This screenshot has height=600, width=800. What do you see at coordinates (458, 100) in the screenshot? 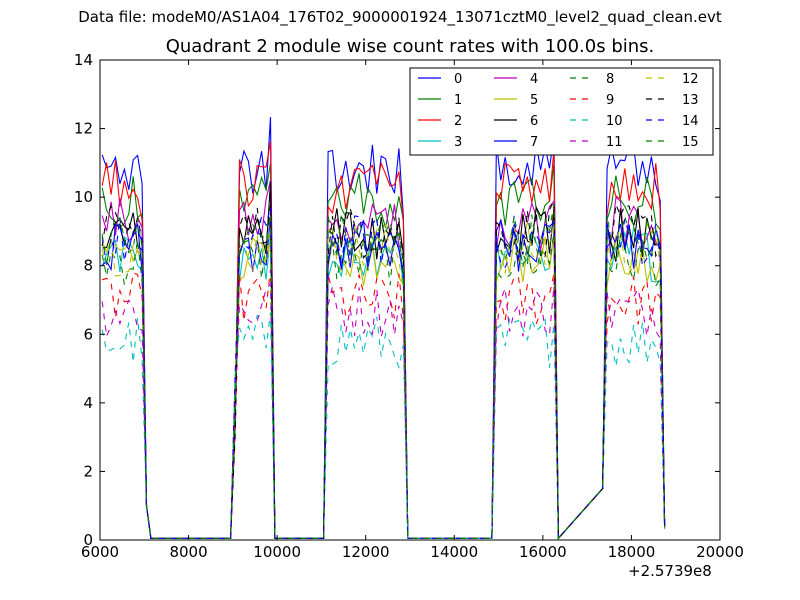
I see `legend-label-1: 1` at bounding box center [458, 100].